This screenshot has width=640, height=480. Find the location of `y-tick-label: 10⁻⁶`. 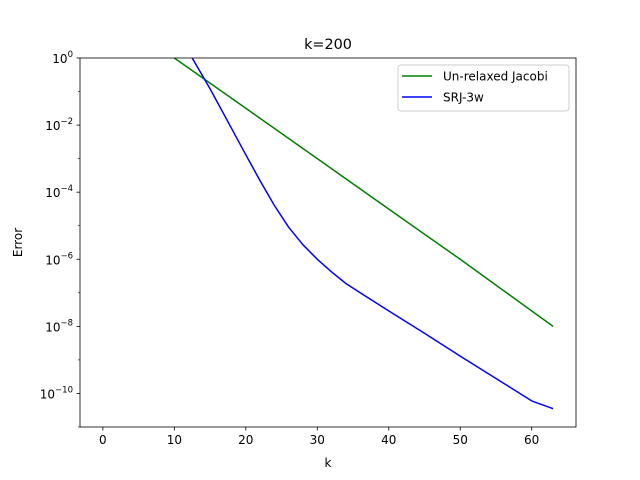

y-tick-label: 10⁻⁶ is located at coordinates (59, 259).